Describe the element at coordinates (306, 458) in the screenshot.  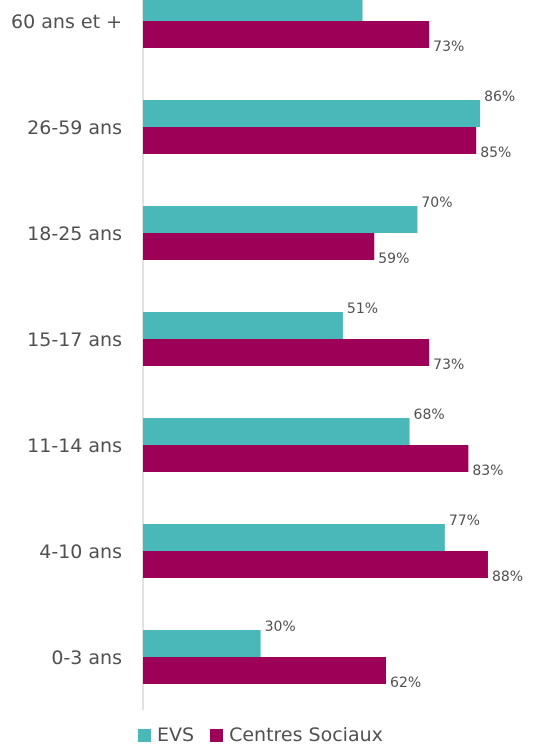
I see `bar-centres-sociaux-11-14-ans` at that location.